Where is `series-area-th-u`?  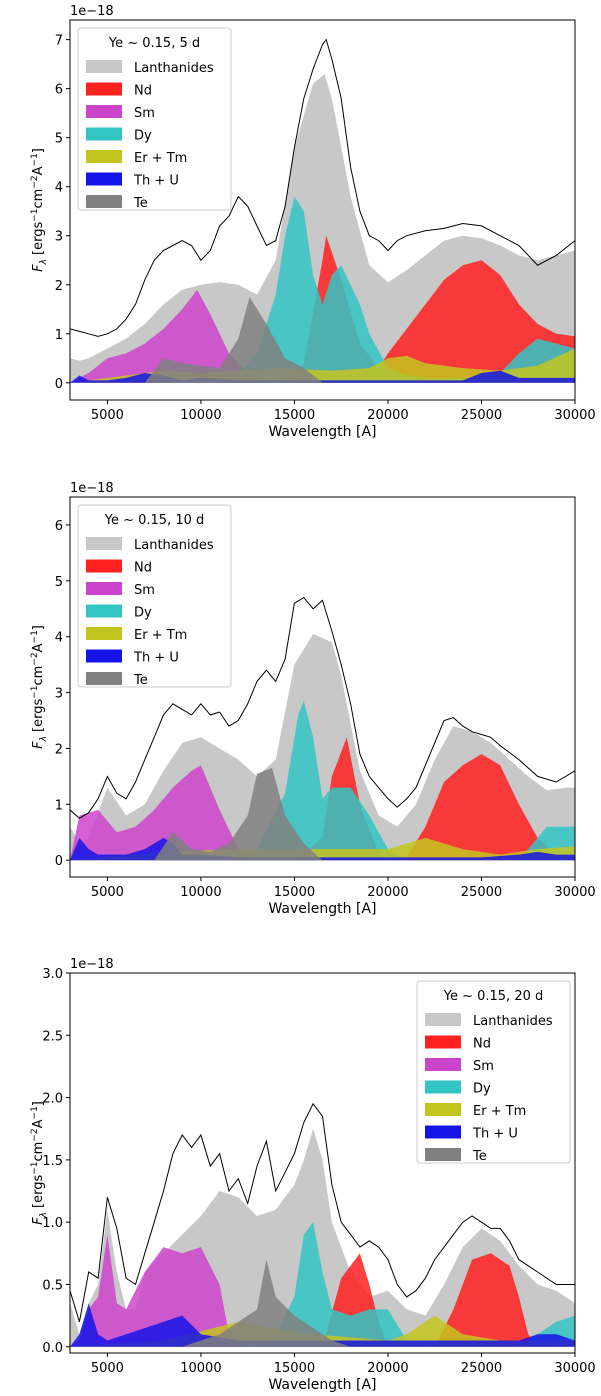
series-area-th-u is located at coordinates (322, 1325).